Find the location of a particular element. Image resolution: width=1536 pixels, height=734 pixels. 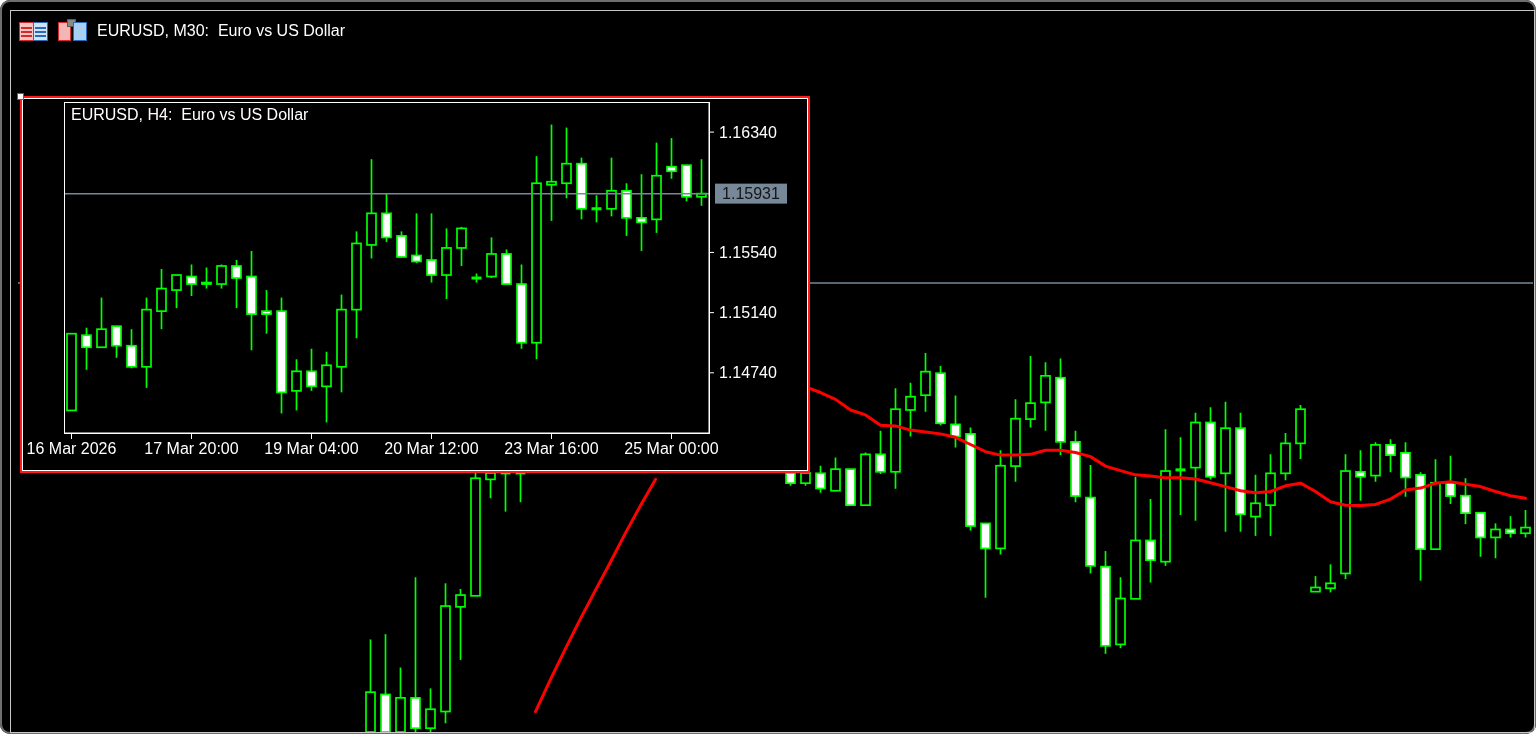

chart-title: EURUSD, H4: Euro vs US Dollar is located at coordinates (190, 115).